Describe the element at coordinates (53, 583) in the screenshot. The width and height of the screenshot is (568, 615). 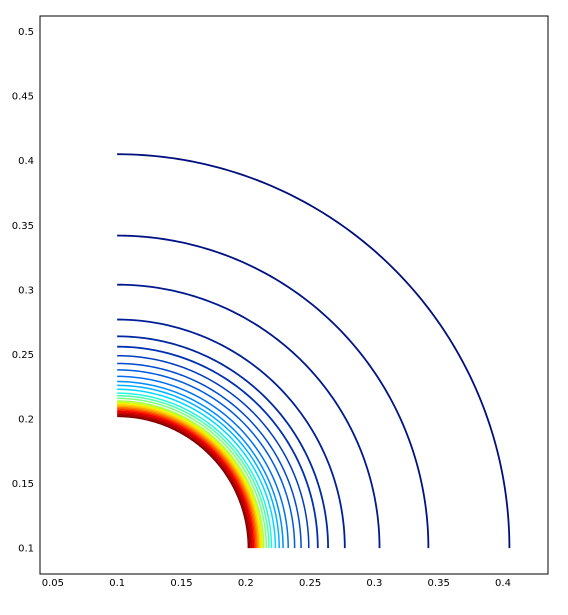
I see `x-tick-label: 0.05` at that location.